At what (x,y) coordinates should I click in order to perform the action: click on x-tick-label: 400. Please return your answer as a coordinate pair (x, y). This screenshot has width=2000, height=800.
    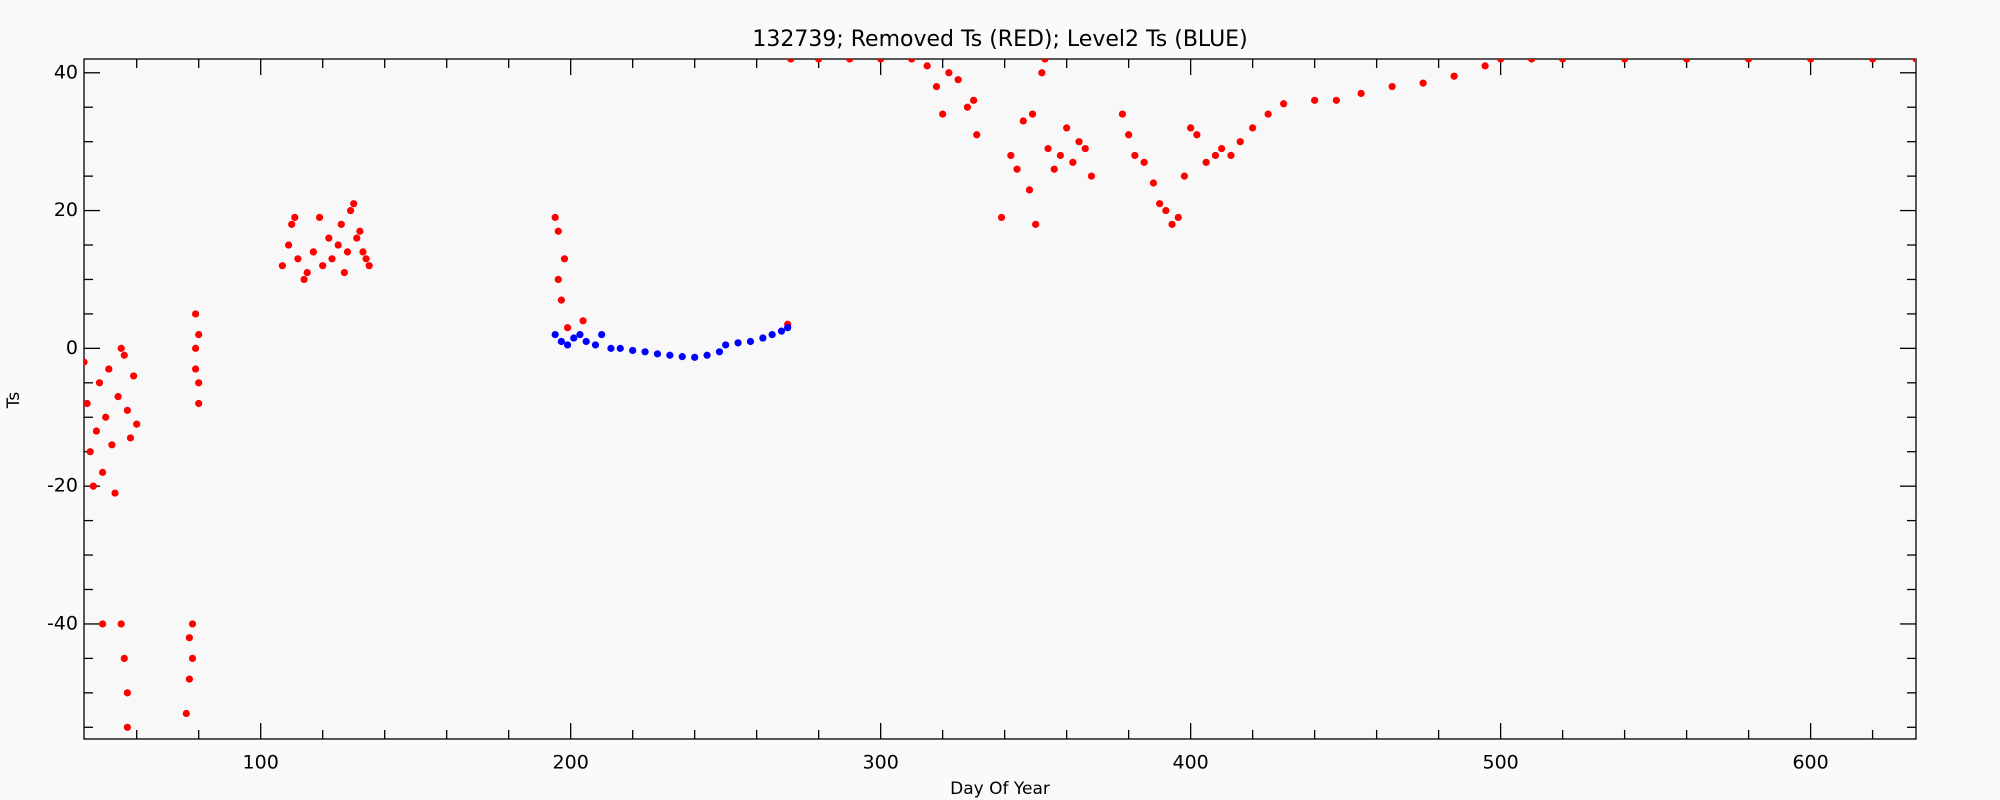
    Looking at the image, I should click on (1191, 763).